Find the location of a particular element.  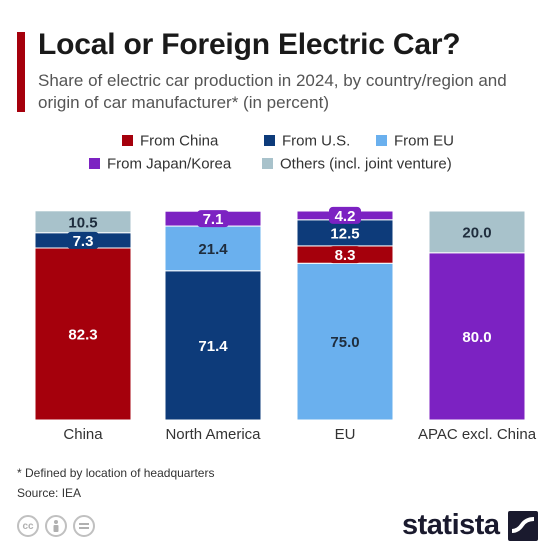

accent-bar is located at coordinates (21, 72).